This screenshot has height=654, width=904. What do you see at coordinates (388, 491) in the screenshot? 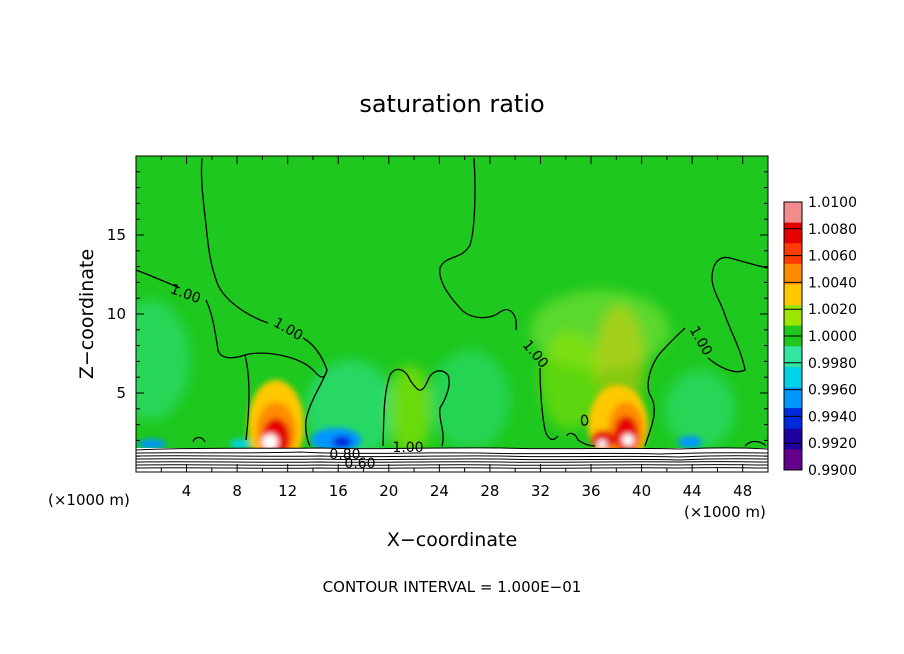
I see `x-tick-label: 20` at bounding box center [388, 491].